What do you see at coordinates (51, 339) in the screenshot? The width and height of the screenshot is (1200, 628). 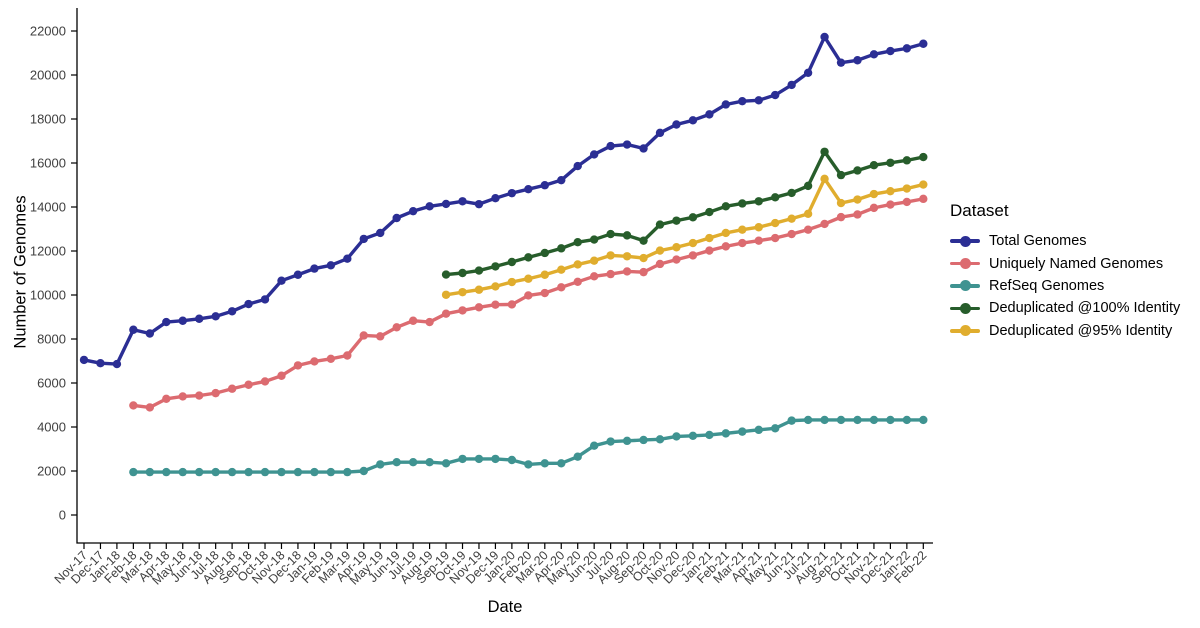 I see `y-tick-label: 8000` at bounding box center [51, 339].